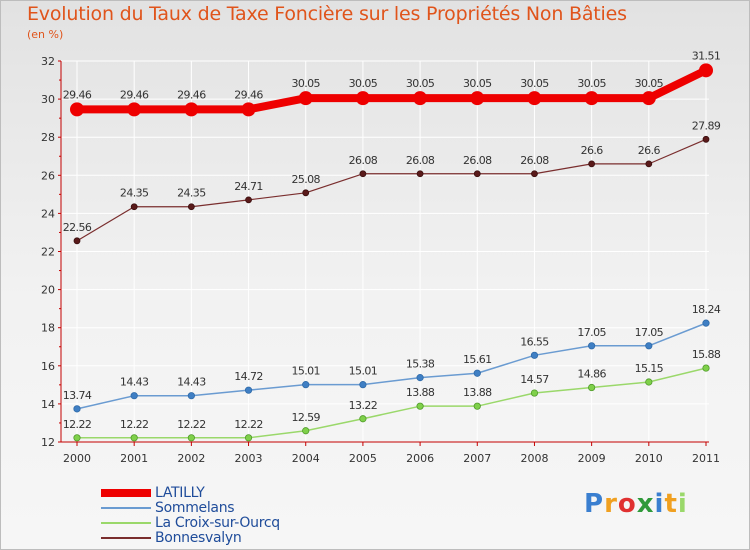  What do you see at coordinates (126, 508) in the screenshot?
I see `legend-swatch-sommelans` at bounding box center [126, 508].